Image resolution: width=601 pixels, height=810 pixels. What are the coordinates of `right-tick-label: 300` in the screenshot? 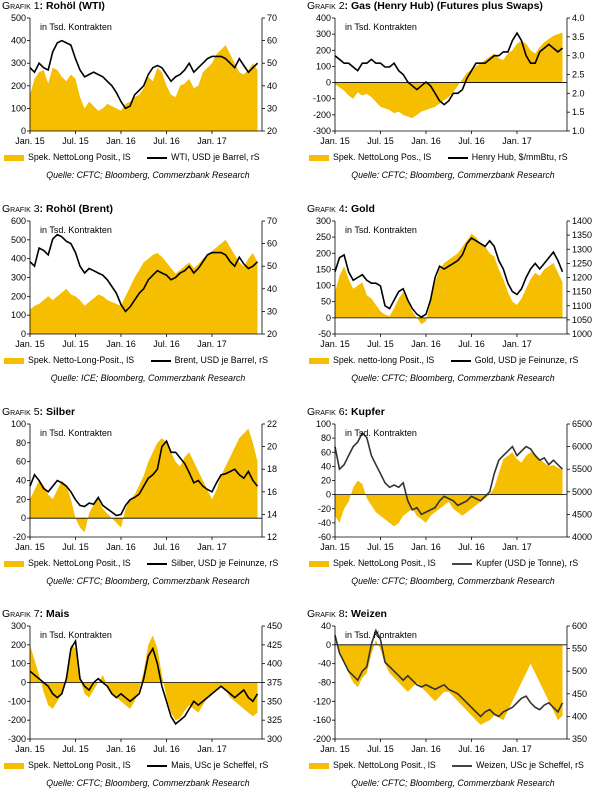 It's located at (274, 739).